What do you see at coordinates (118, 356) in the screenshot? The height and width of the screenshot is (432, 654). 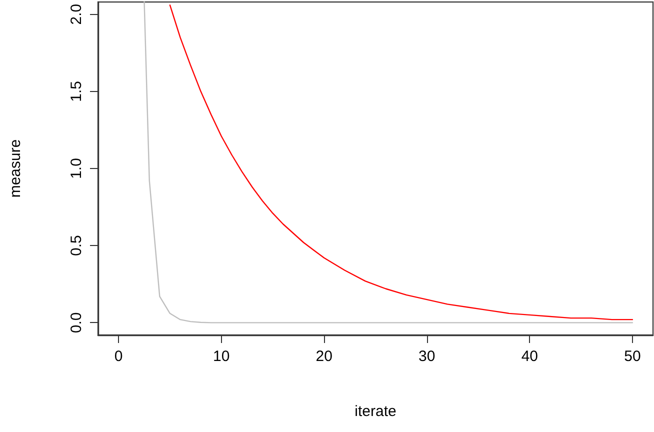 I see `x-tick-label: 0` at bounding box center [118, 356].